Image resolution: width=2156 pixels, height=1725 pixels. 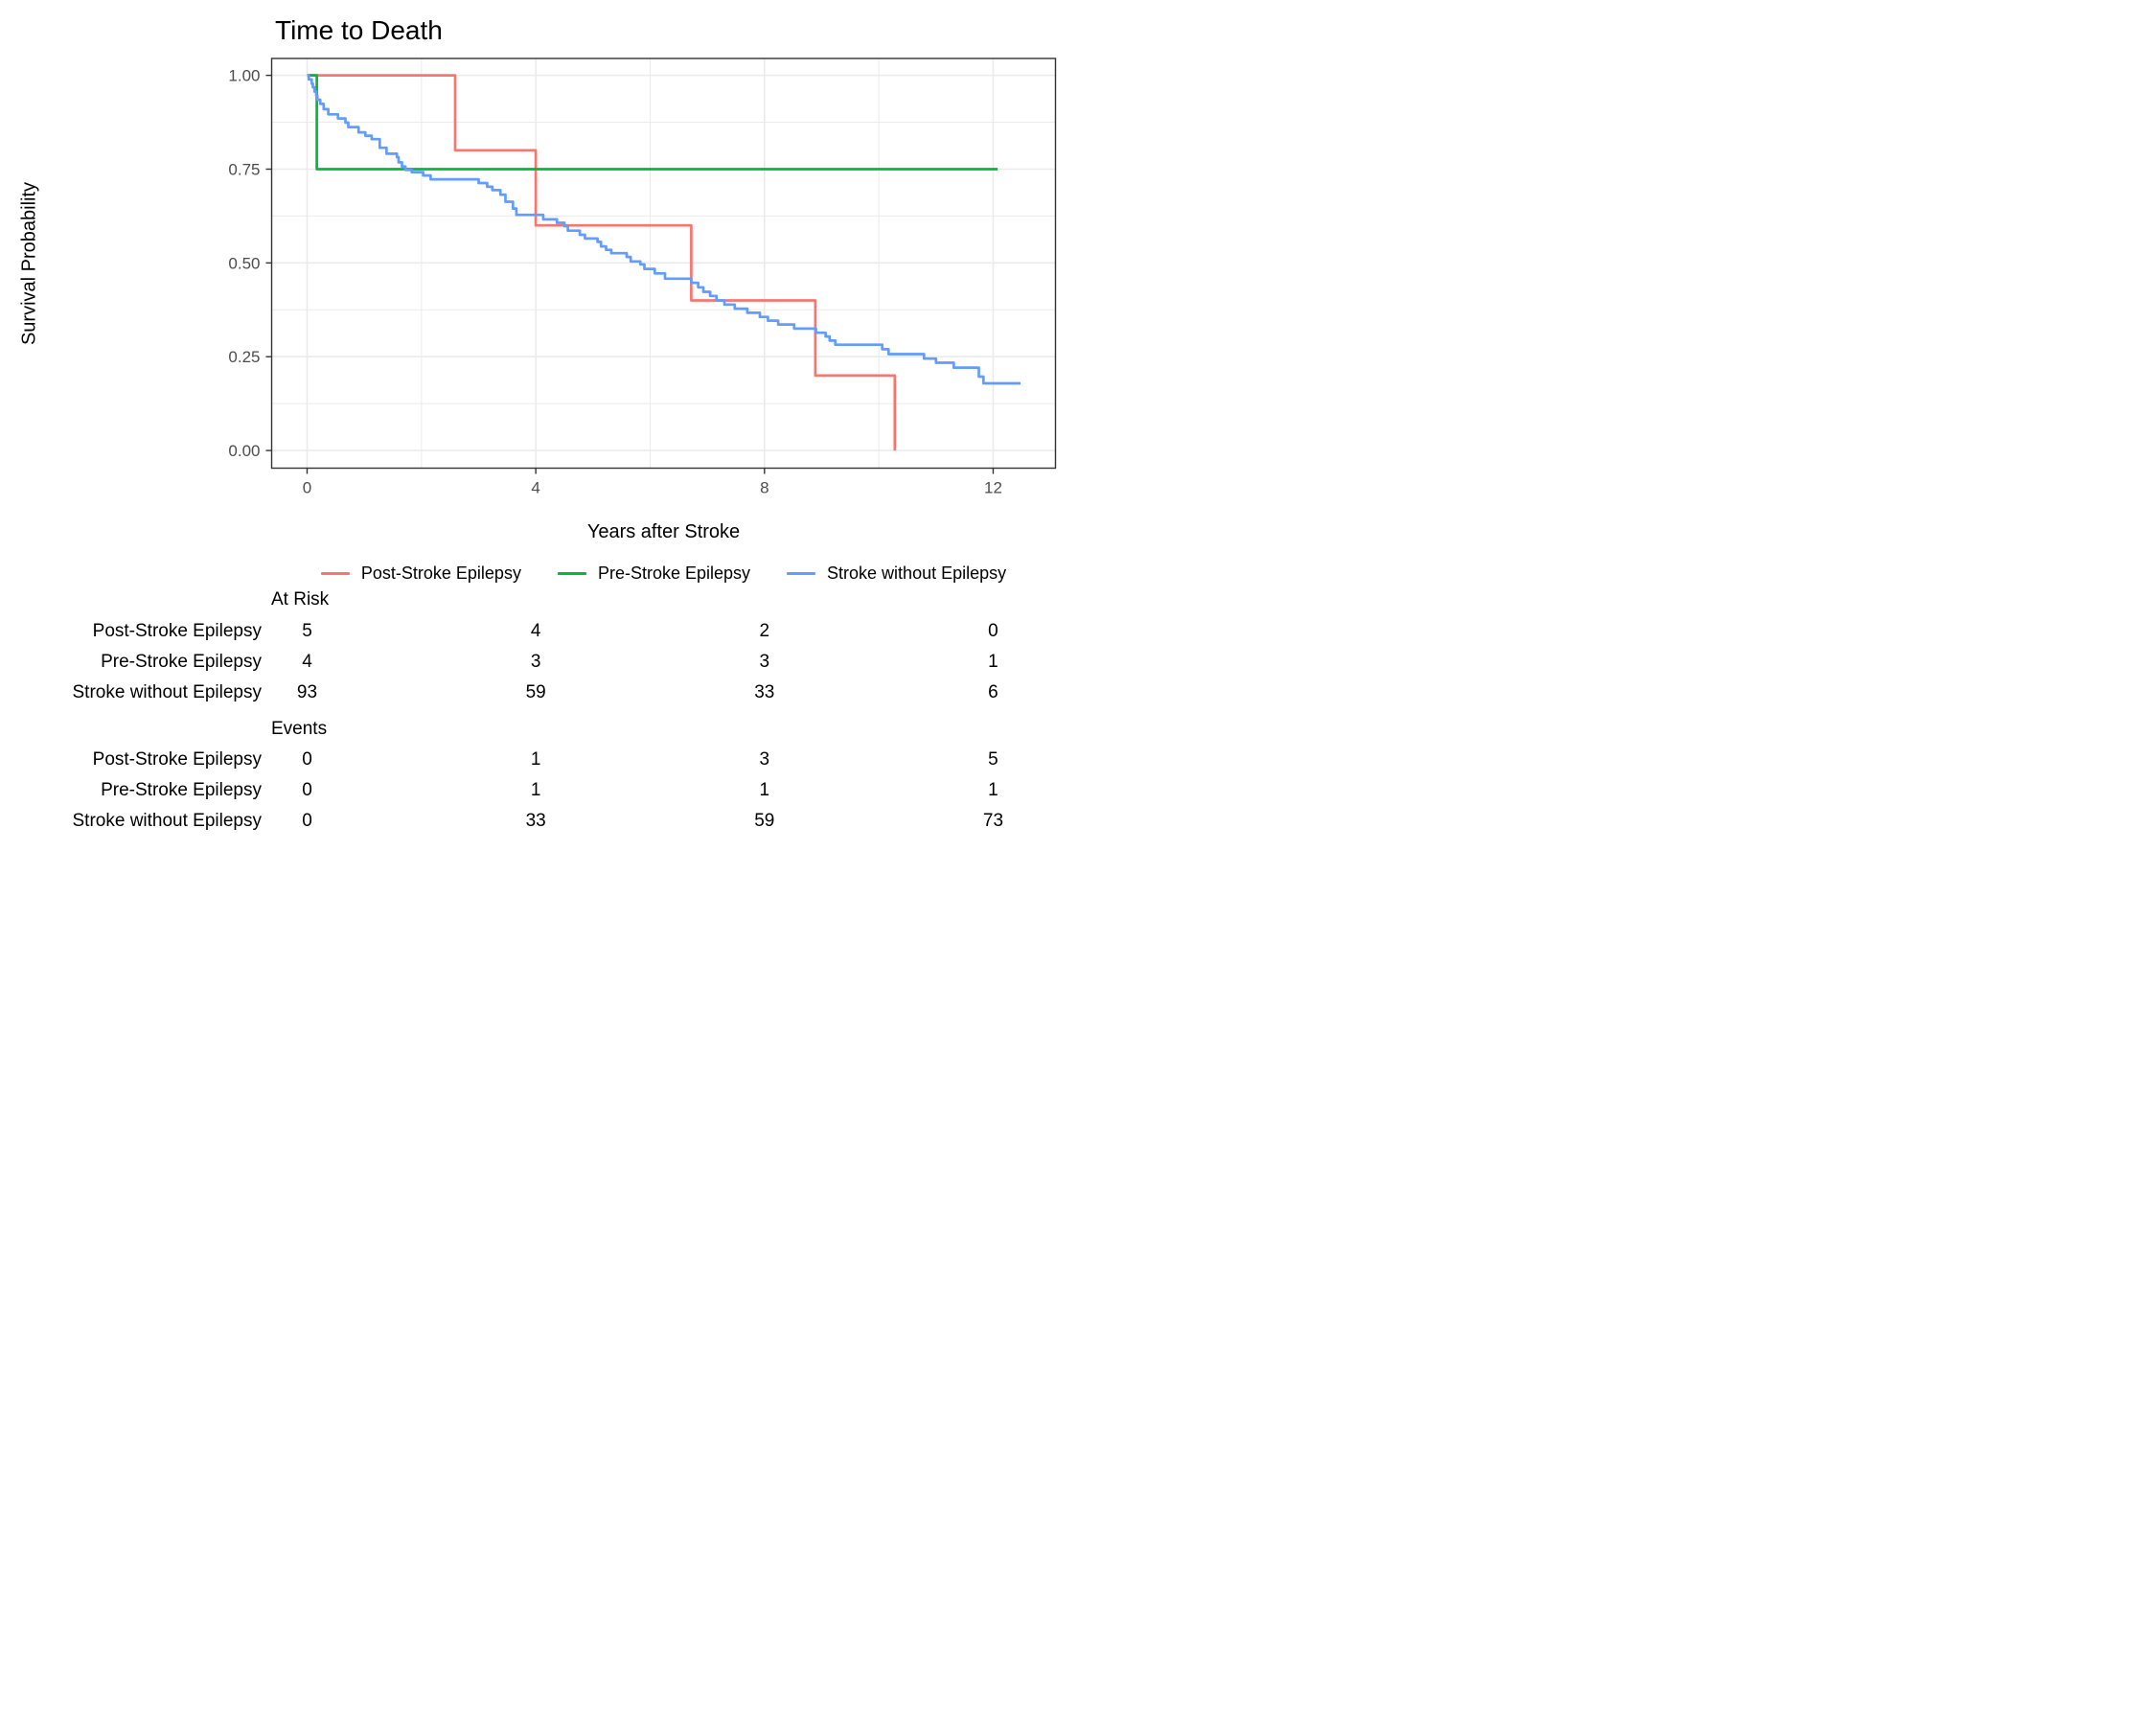 What do you see at coordinates (244, 357) in the screenshot?
I see `y-axis-tick-label: 0.25` at bounding box center [244, 357].